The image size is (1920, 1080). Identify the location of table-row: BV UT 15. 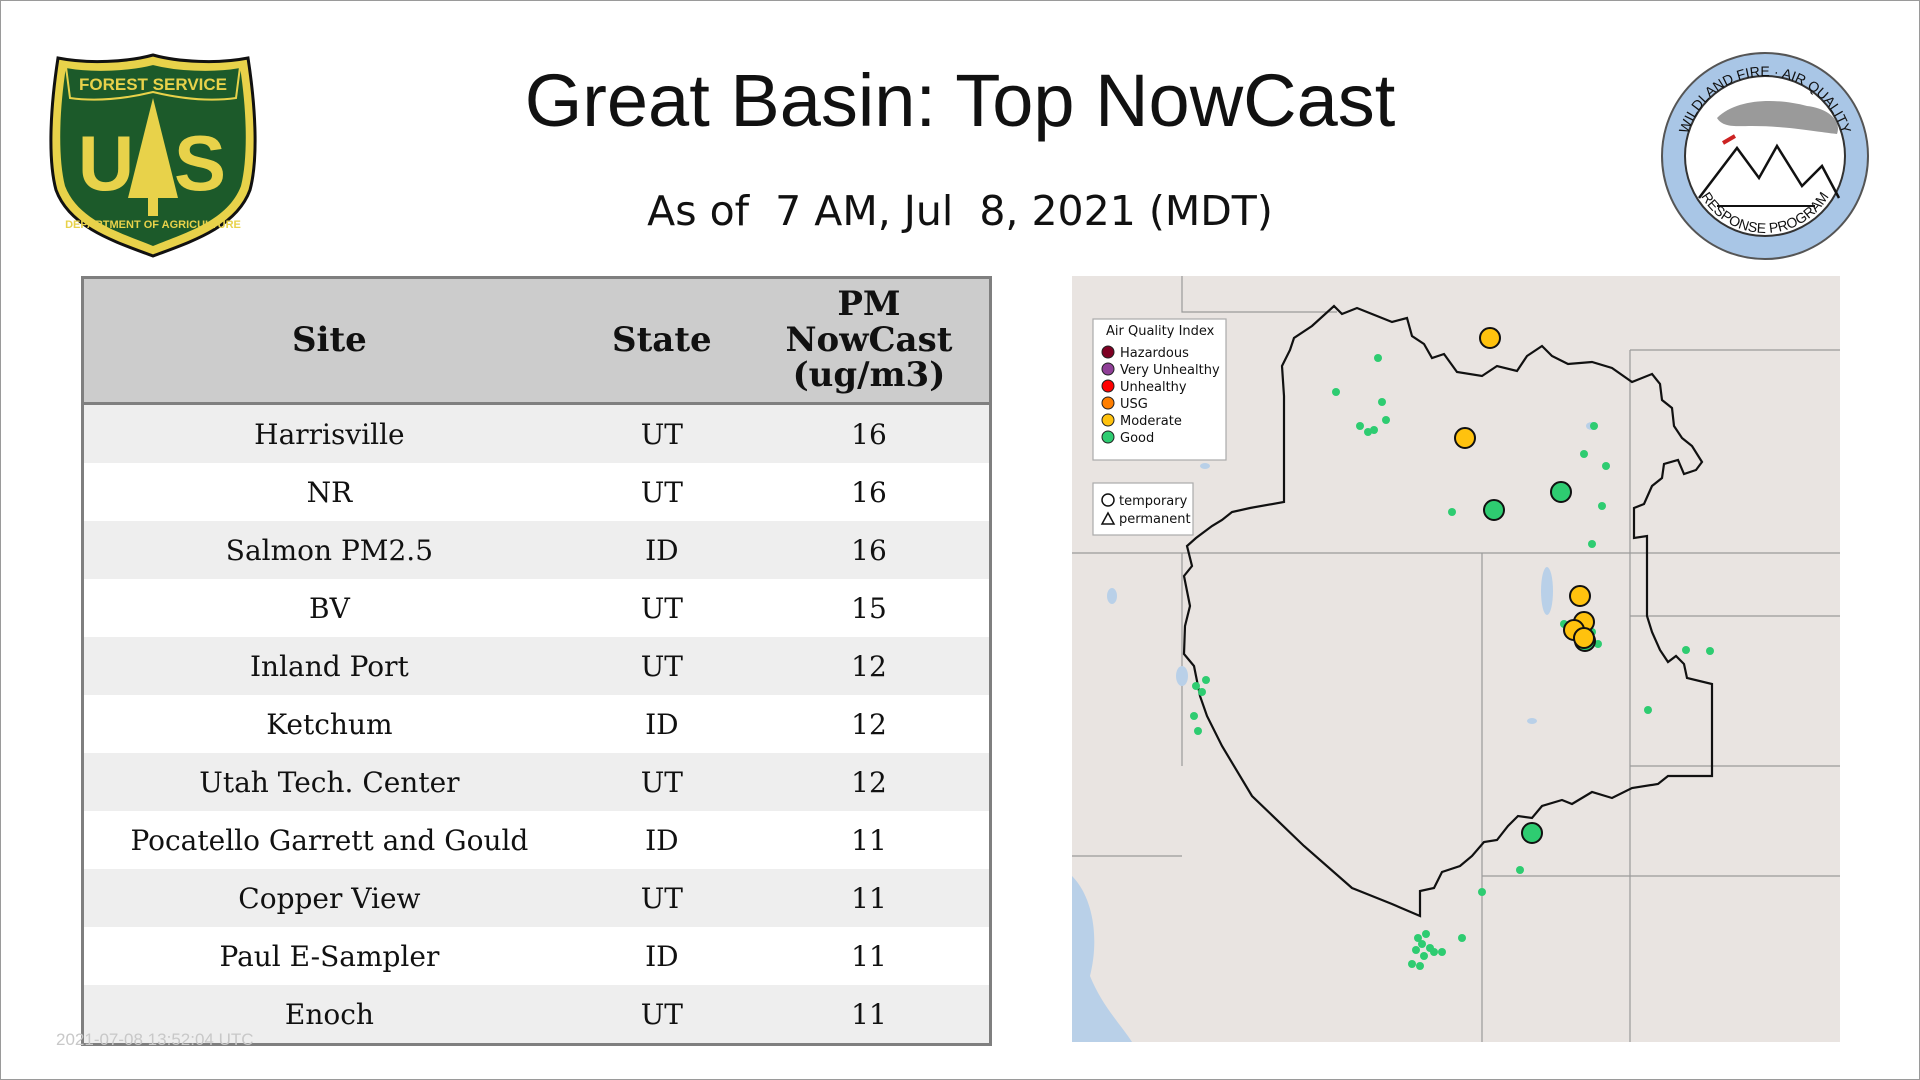
(536, 608).